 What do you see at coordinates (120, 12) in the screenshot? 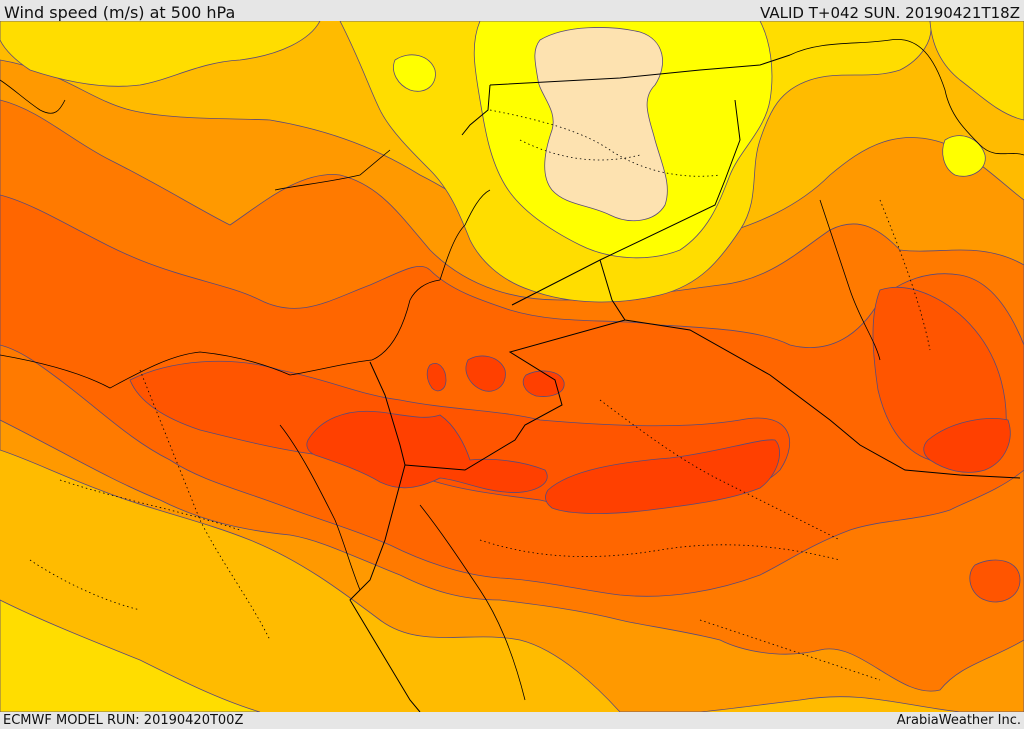
I see `map-title: Wind speed (m/s) at 500 hPa` at bounding box center [120, 12].